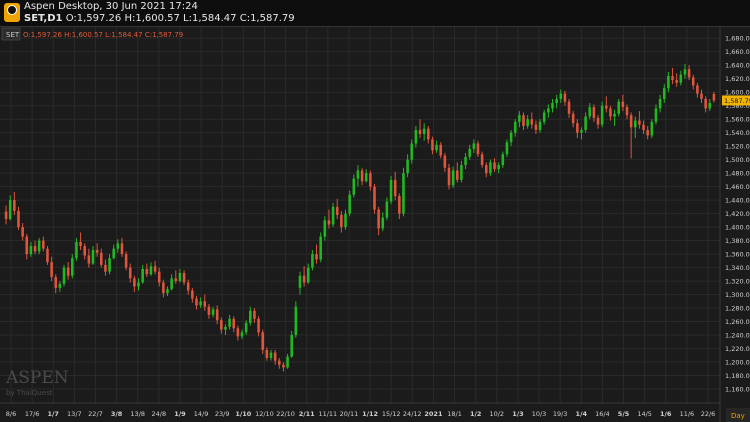 The height and width of the screenshot is (422, 750). Describe the element at coordinates (737, 349) in the screenshot. I see `y-tick-label: 1,220.00` at that location.